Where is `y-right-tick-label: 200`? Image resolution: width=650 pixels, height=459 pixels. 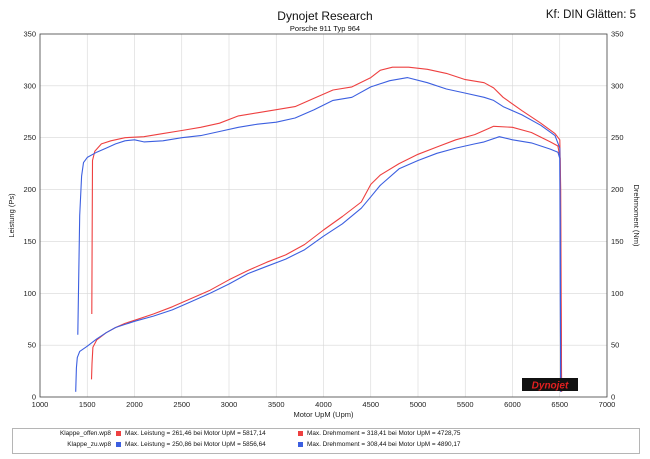
y-right-tick-label: 200 is located at coordinates (617, 189).